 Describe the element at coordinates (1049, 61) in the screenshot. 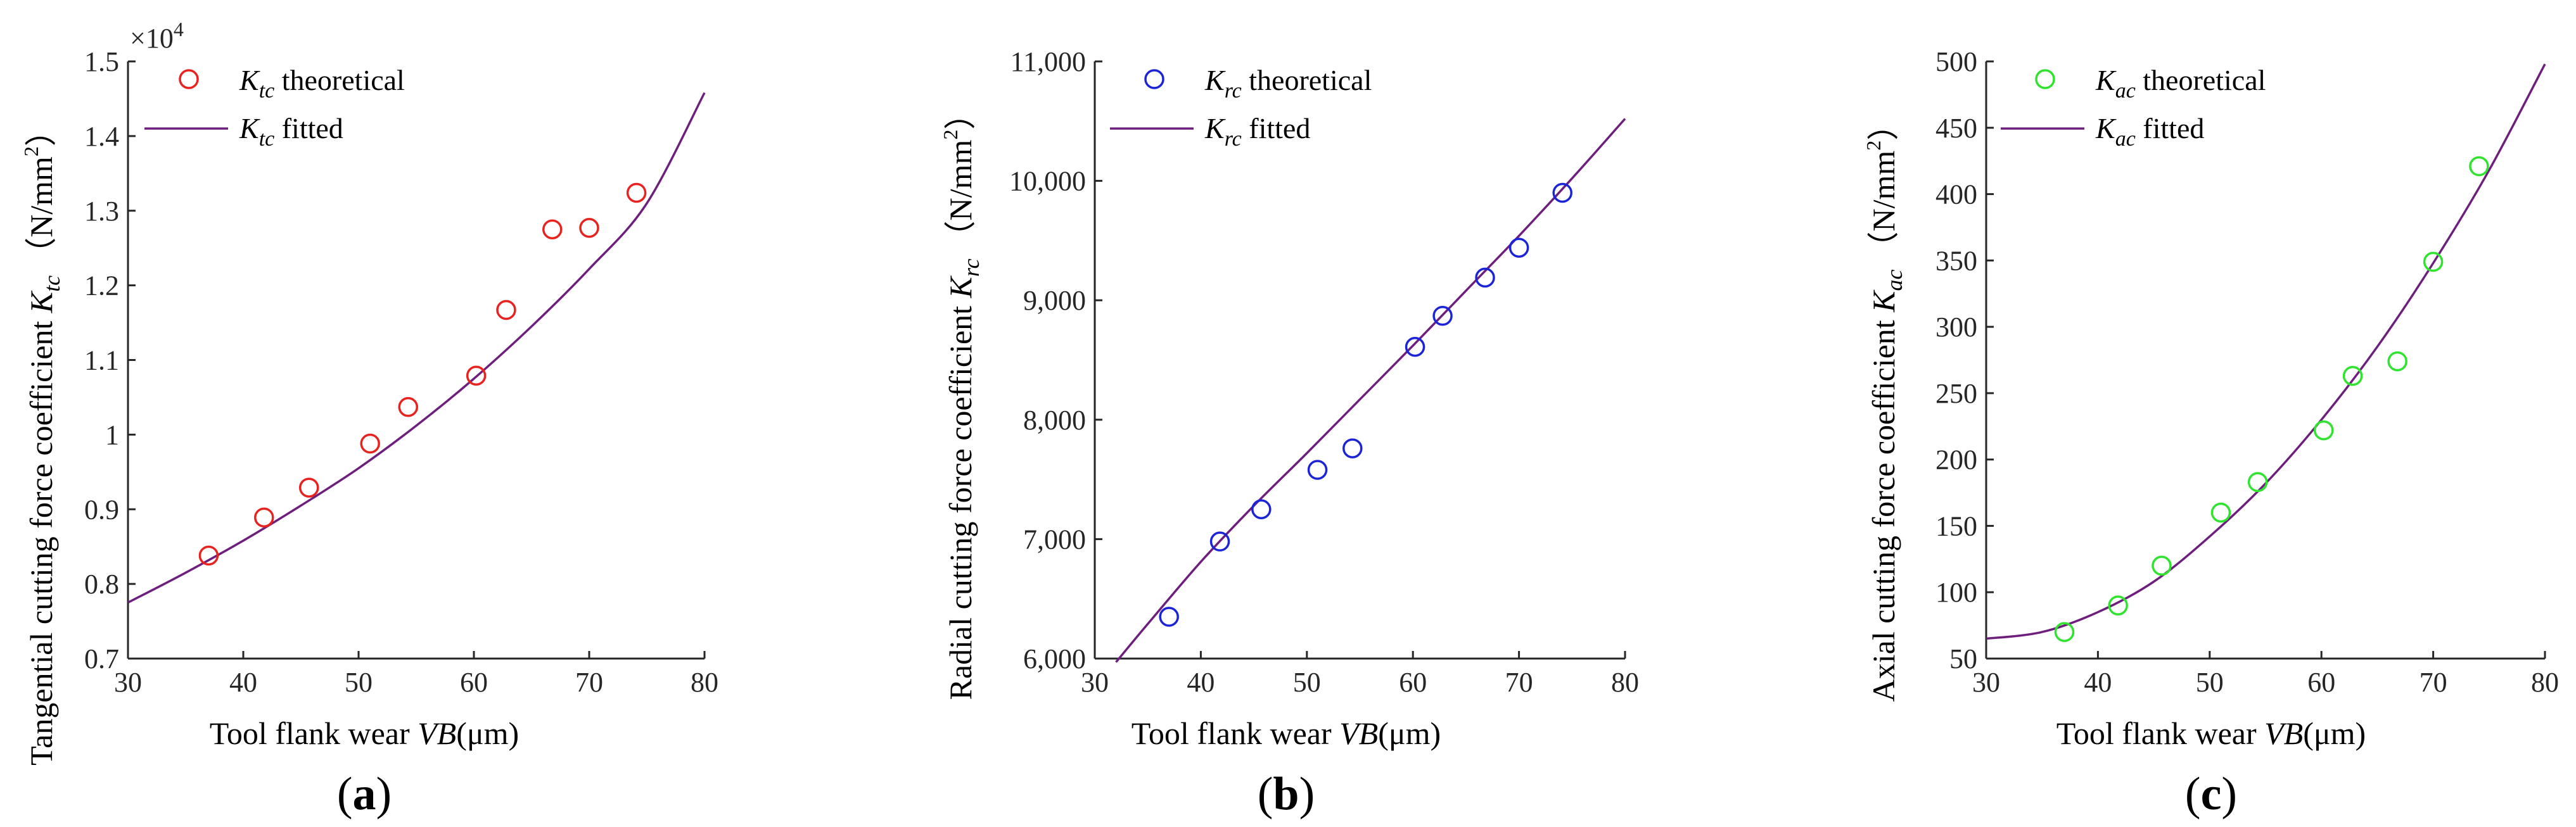

I see `y-tick-label: 11,000` at that location.